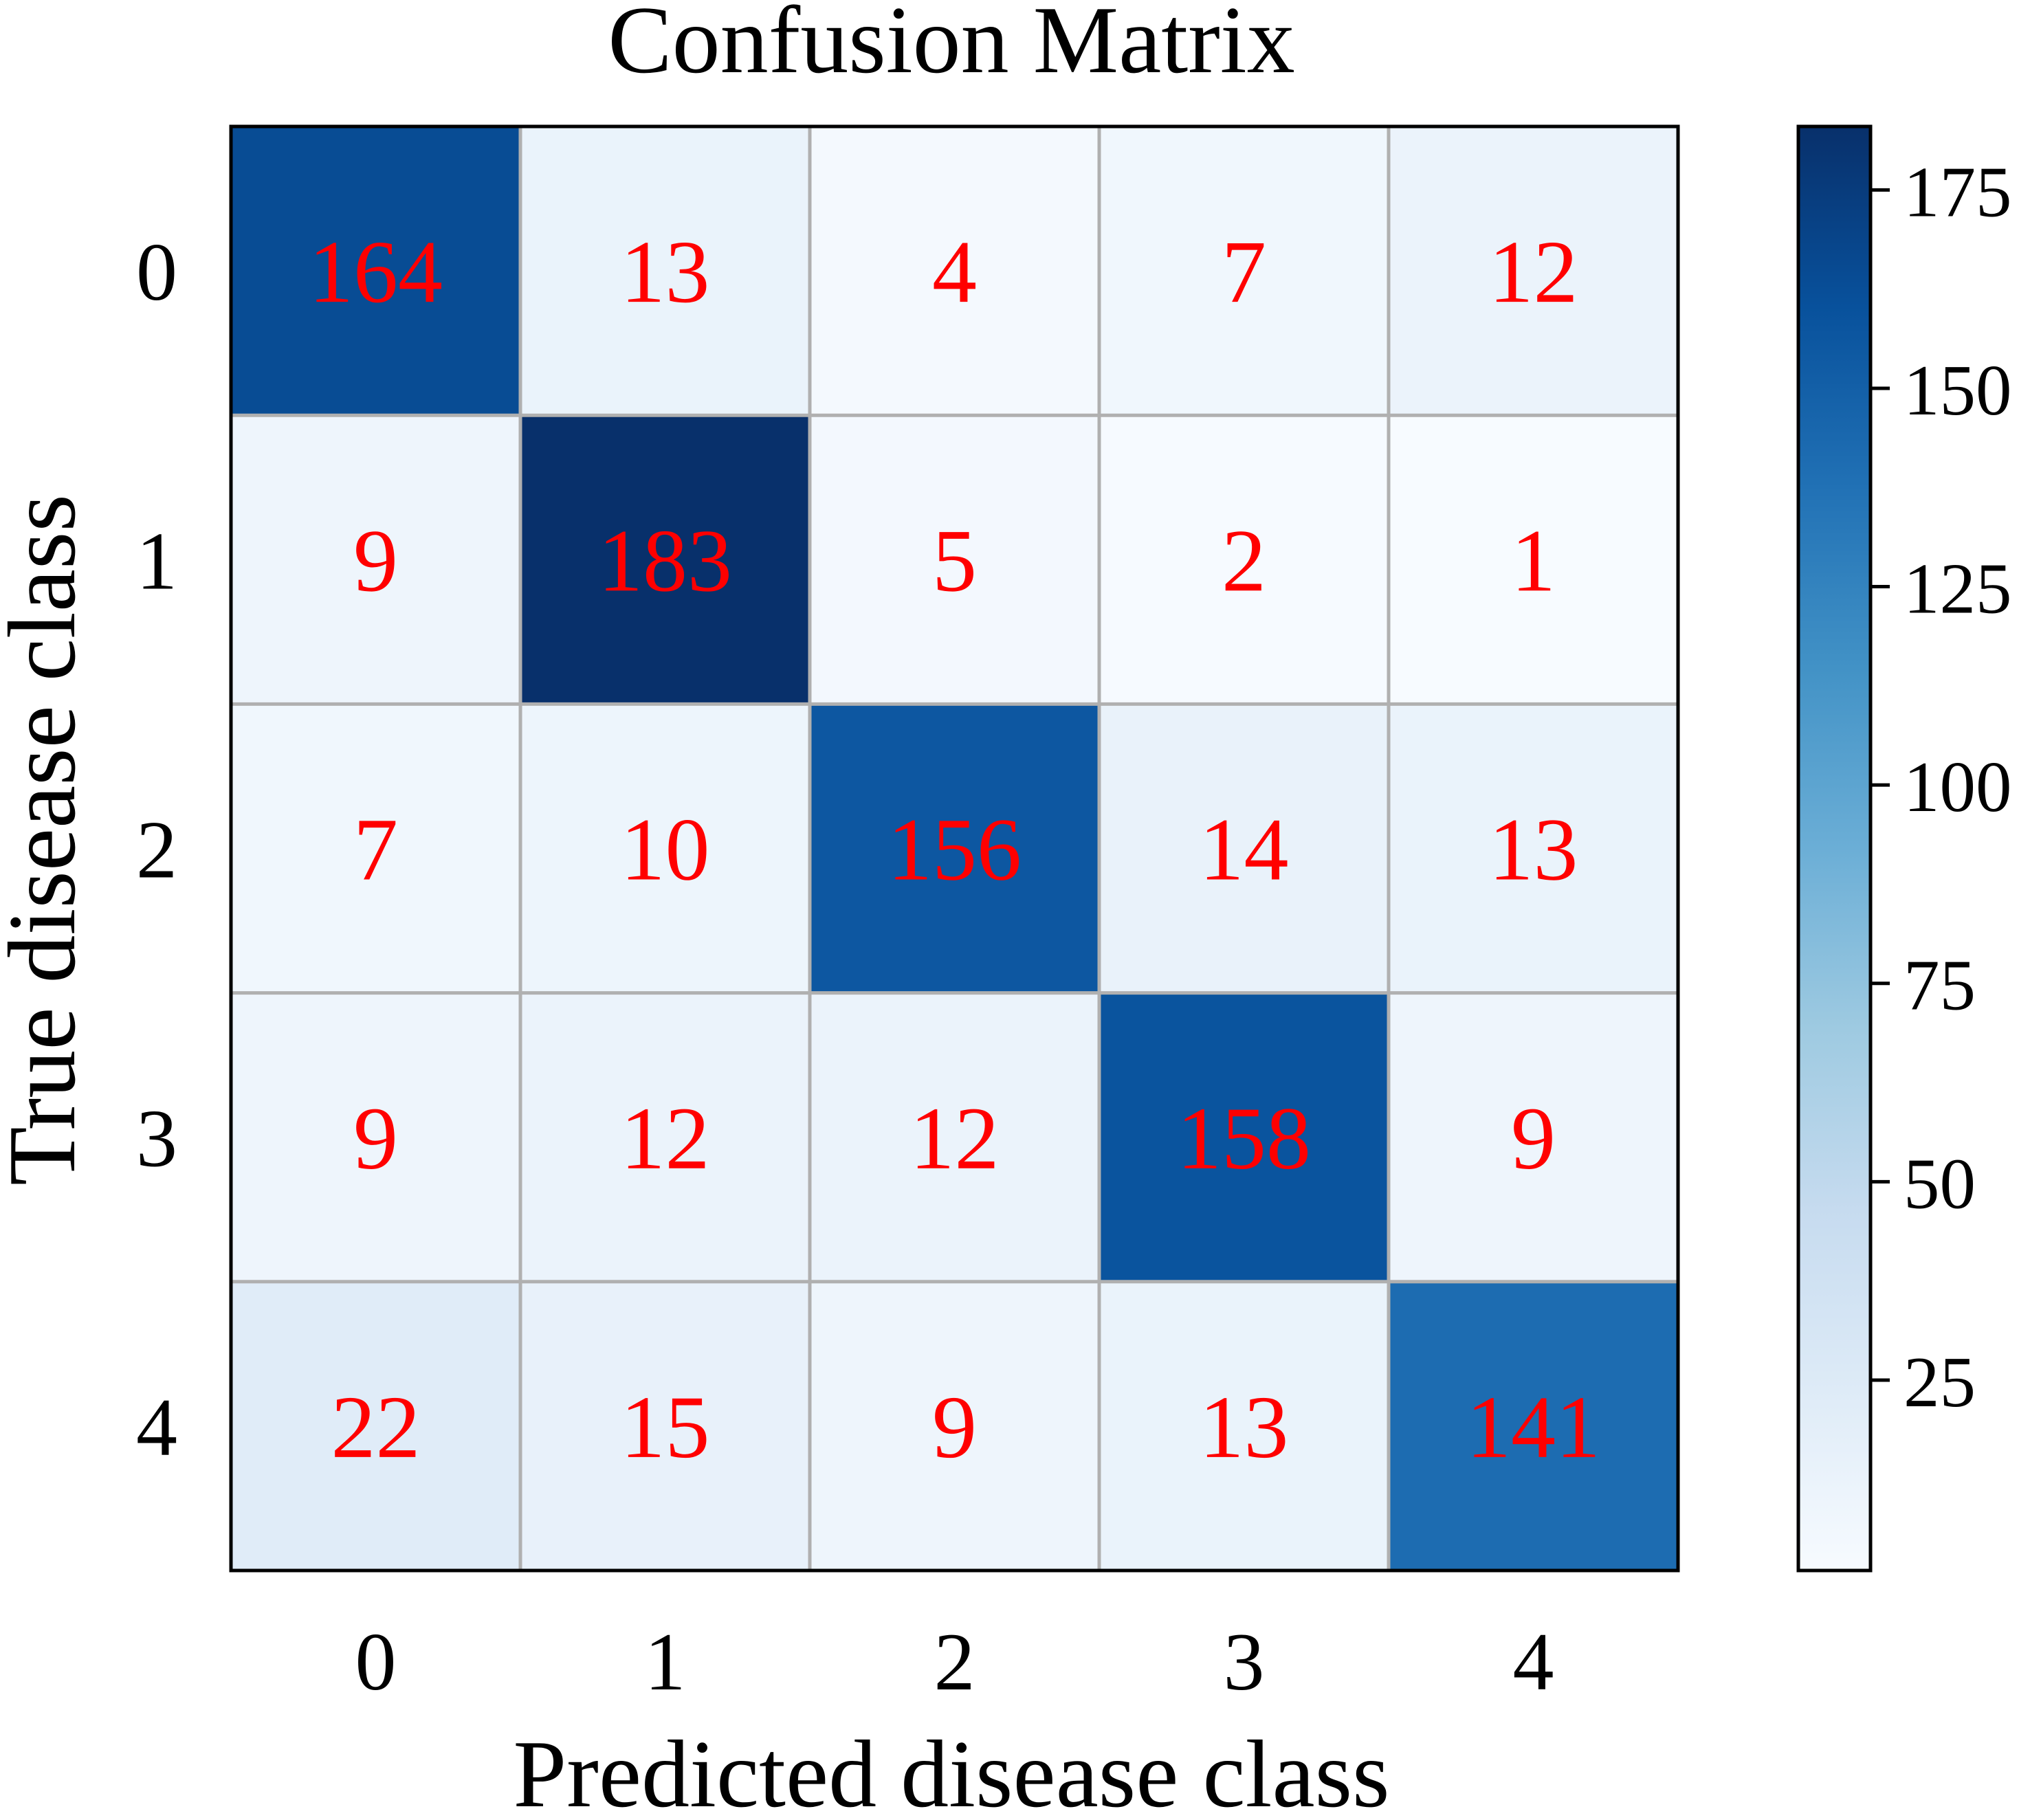 Image resolution: width=2030 pixels, height=1820 pixels. Describe the element at coordinates (1940, 985) in the screenshot. I see `colorbar-tick-label: 75` at that location.